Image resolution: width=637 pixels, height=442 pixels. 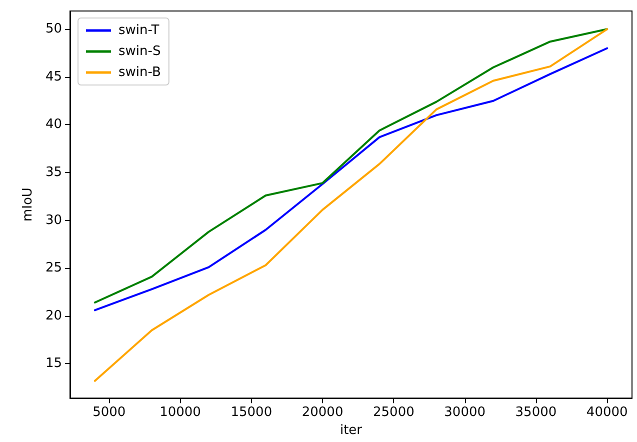 What do you see at coordinates (139, 51) in the screenshot?
I see `legend-label: swin-S` at bounding box center [139, 51].